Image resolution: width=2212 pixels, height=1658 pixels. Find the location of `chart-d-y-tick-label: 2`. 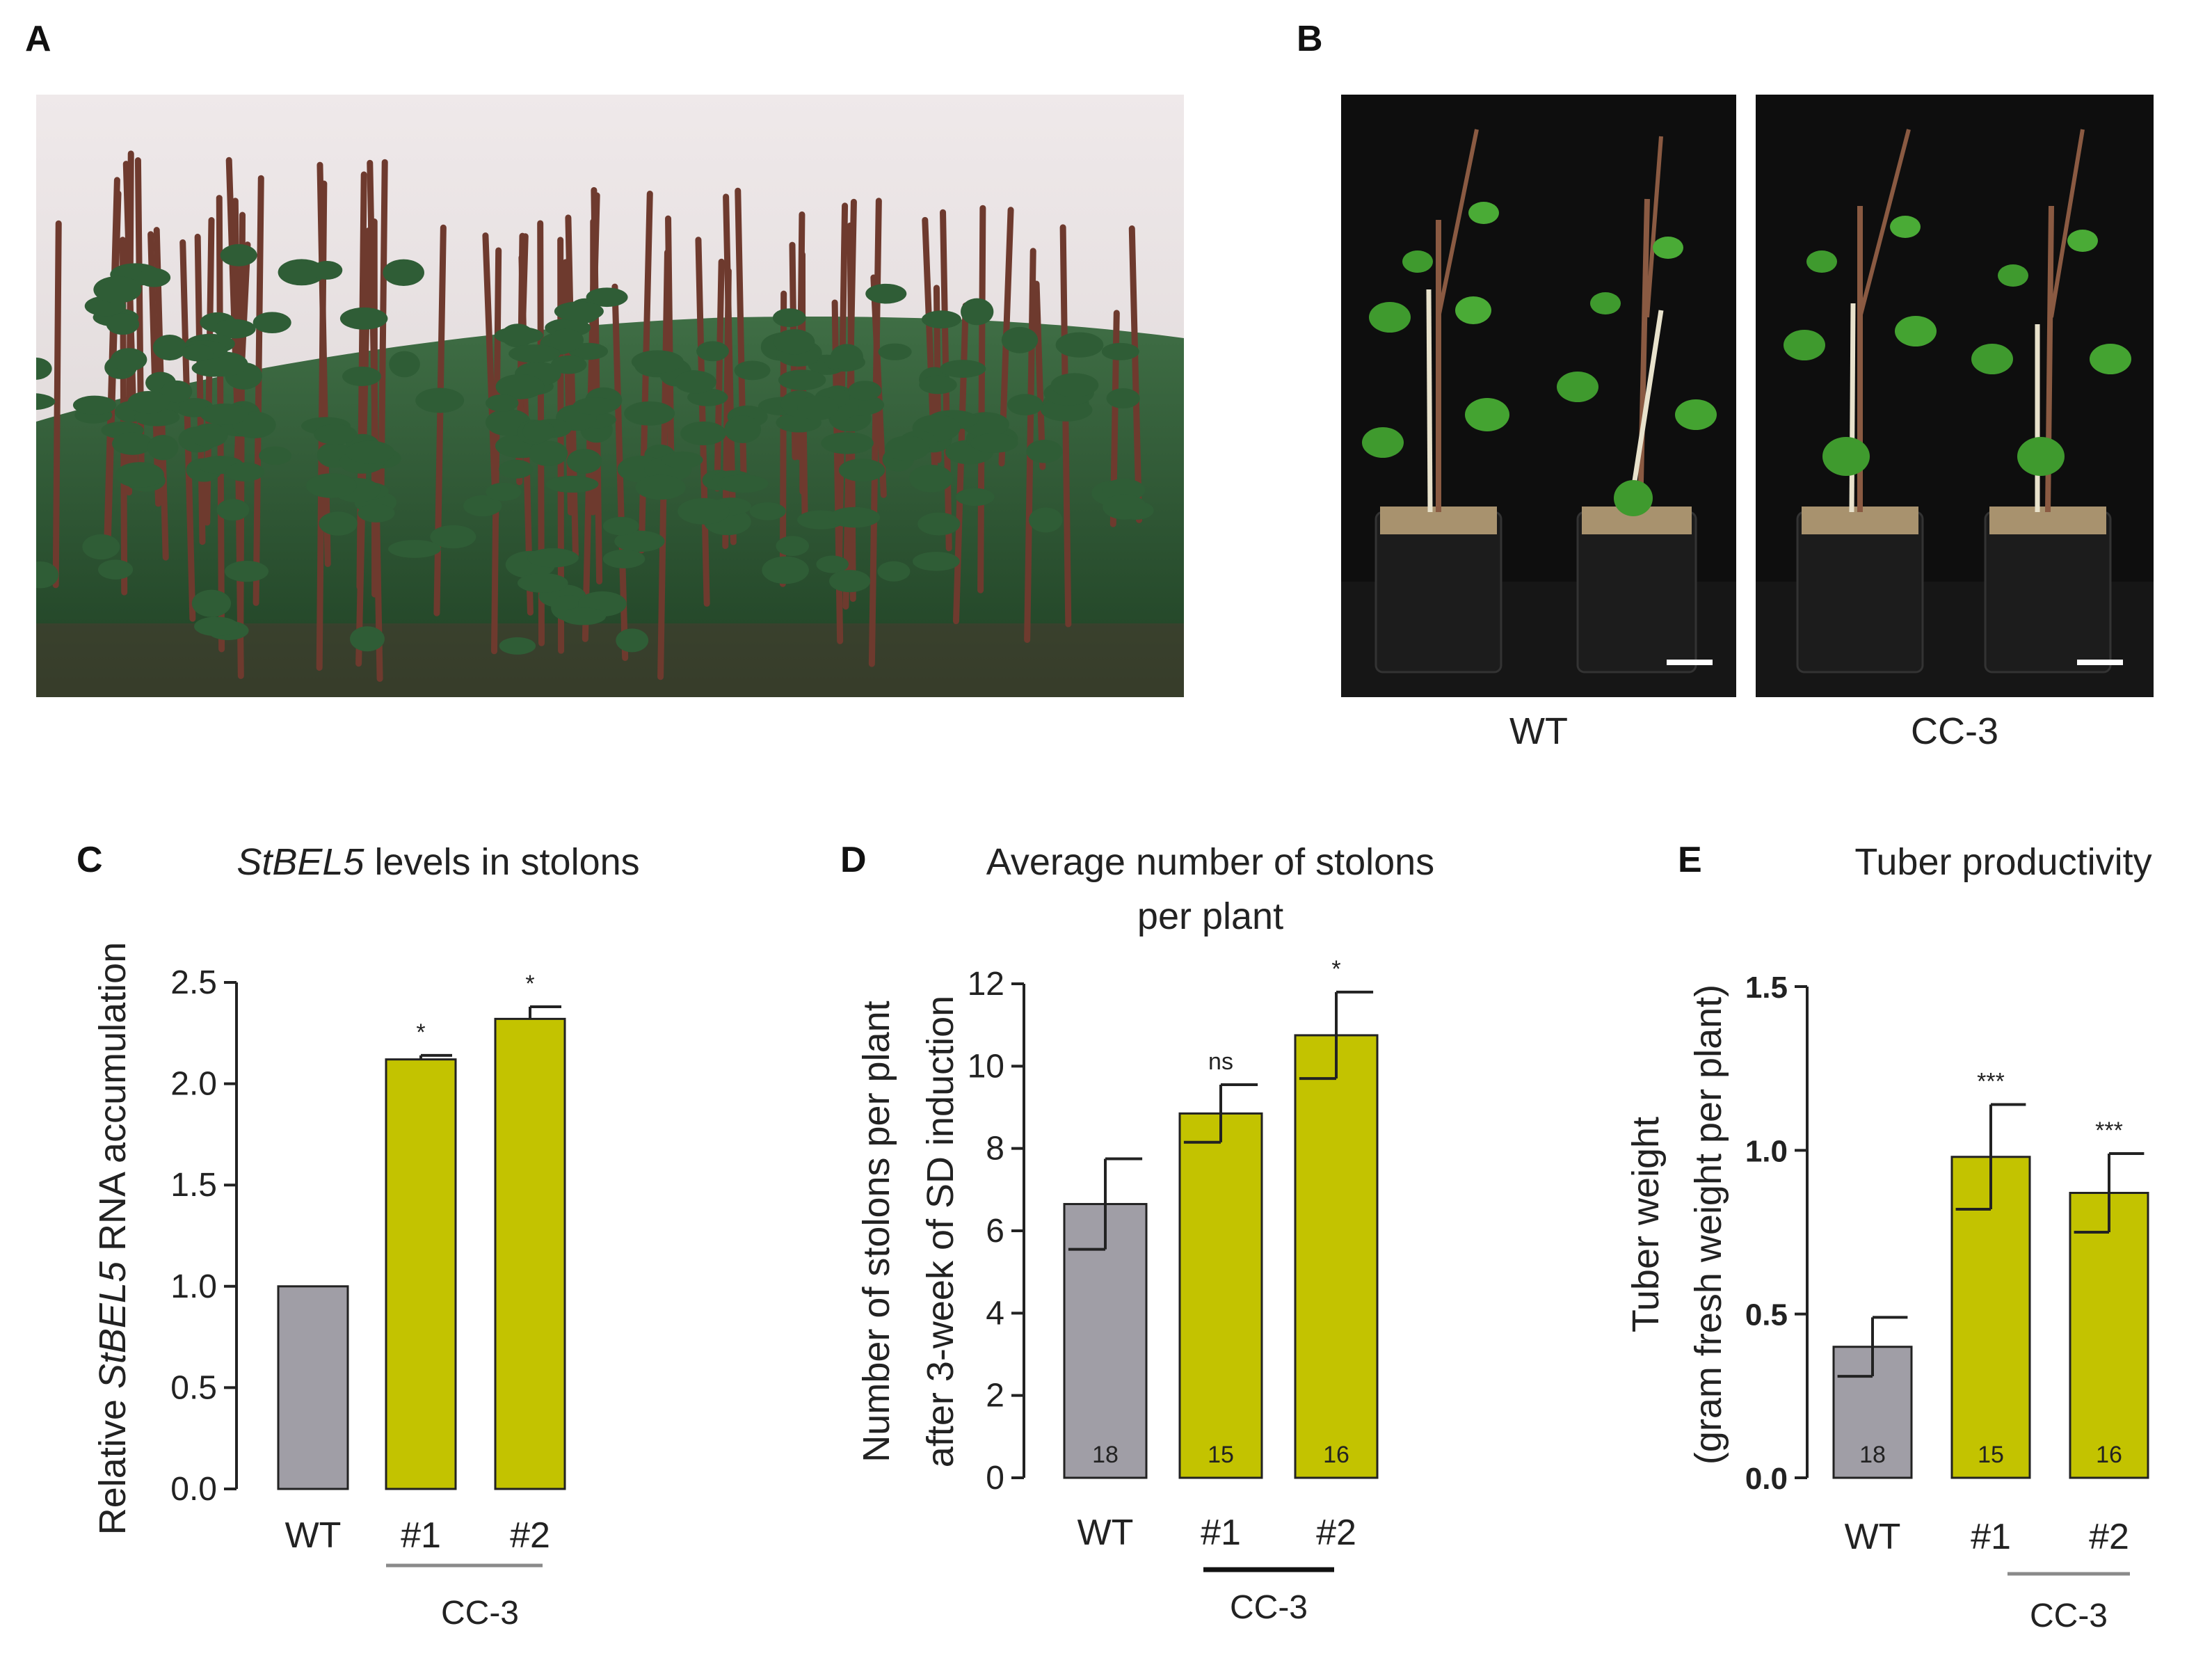

chart-d-y-tick-label: 2 is located at coordinates (995, 1396).